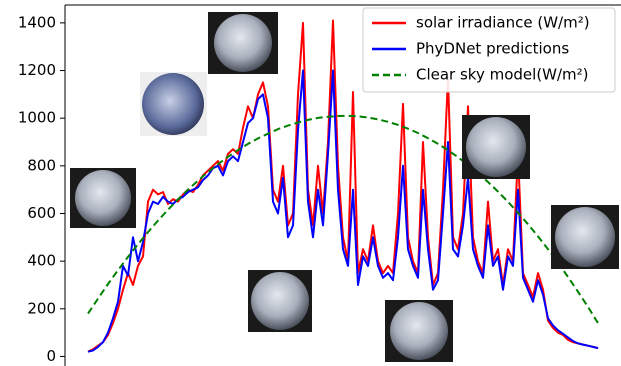 Image resolution: width=621 pixels, height=366 pixels. I want to click on legend-box, so click(489, 50).